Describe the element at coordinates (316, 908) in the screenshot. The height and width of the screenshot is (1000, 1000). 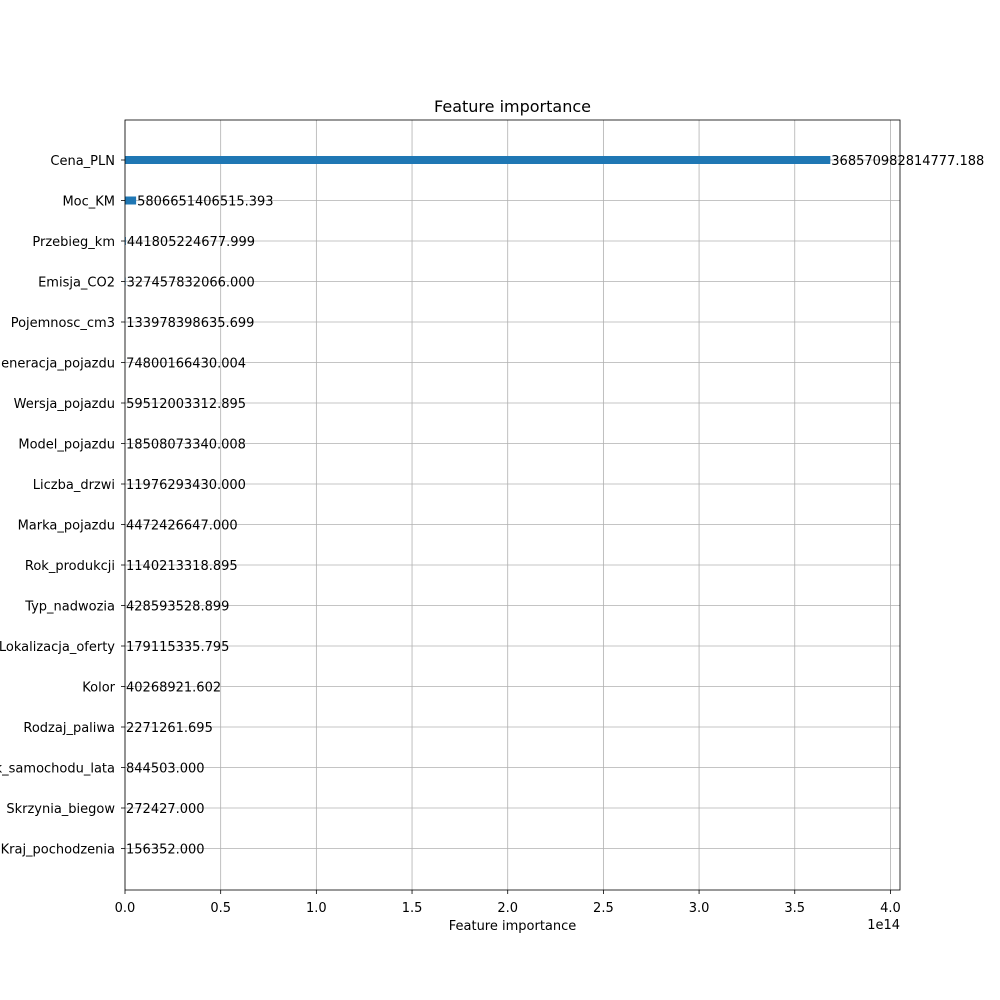
I see `x-tick-label: 1.0` at that location.